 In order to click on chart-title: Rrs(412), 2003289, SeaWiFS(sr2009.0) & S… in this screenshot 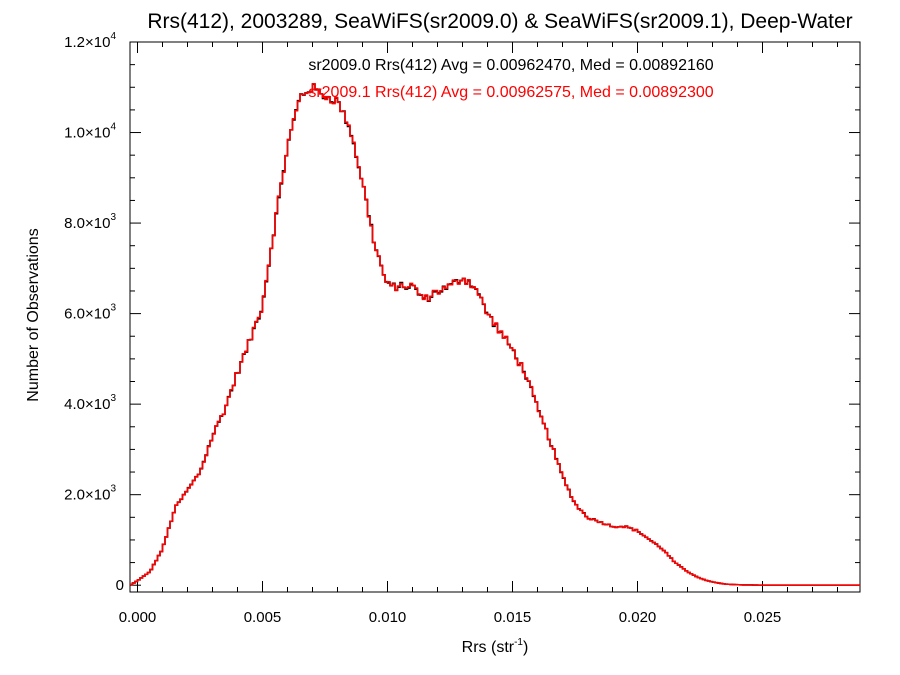, I will do `click(499, 21)`.